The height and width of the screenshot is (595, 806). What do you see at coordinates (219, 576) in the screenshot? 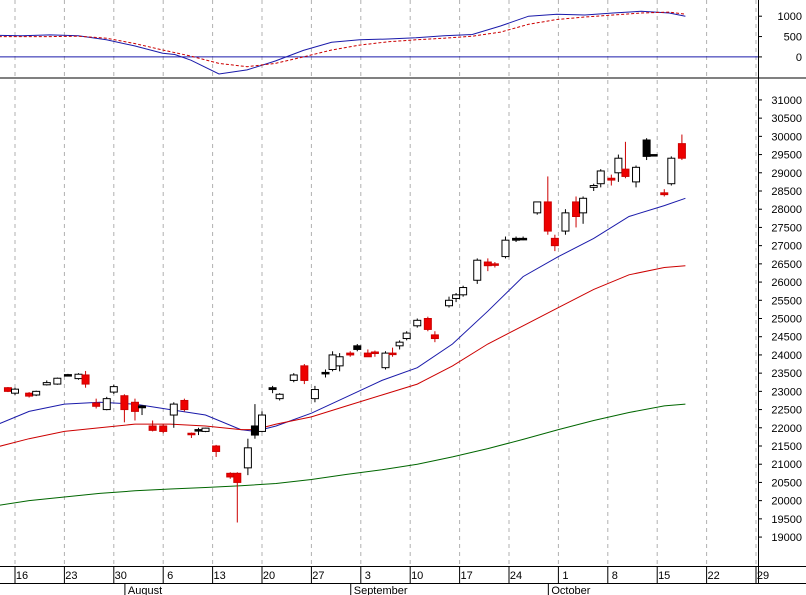
I see `x-tick-label: 13` at bounding box center [219, 576].